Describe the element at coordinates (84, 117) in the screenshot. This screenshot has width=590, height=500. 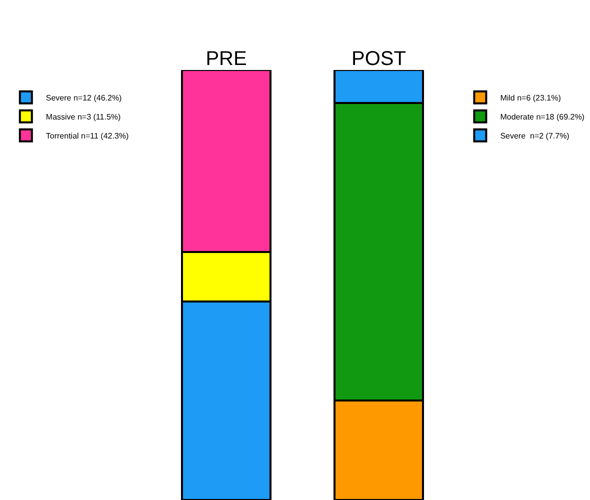
I see `legend-label: Massive n=3 (11.5%)` at that location.